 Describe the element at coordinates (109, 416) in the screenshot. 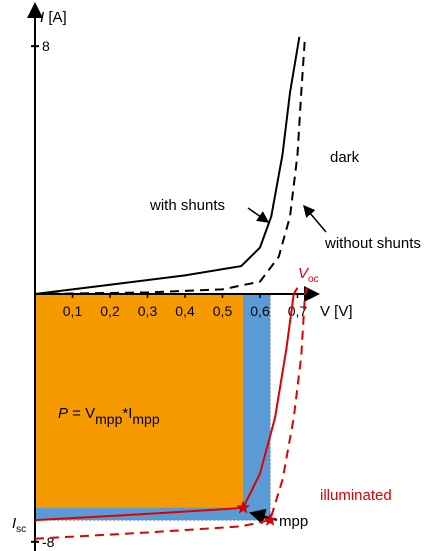

I see `formula: P = Vmpp*Impp` at that location.